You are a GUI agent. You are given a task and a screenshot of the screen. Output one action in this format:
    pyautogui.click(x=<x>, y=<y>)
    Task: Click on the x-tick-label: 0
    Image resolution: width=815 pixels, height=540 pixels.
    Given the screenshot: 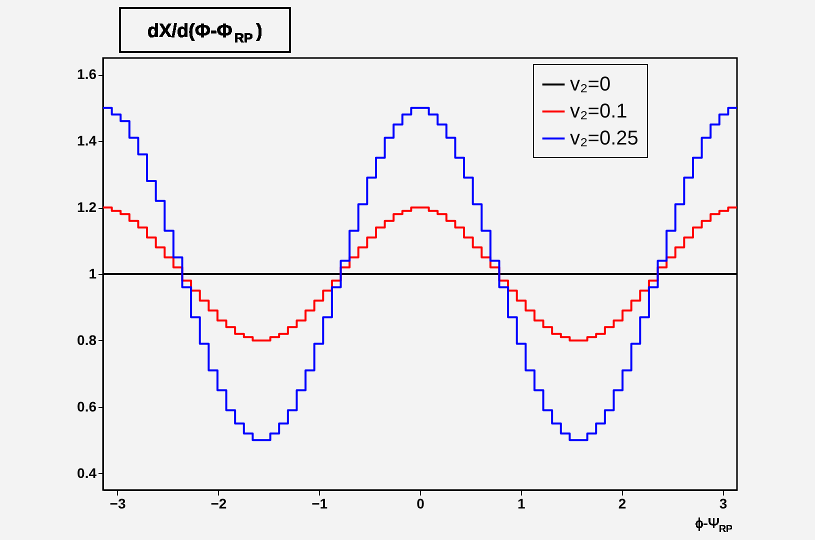 What is the action you would take?
    pyautogui.click(x=420, y=504)
    